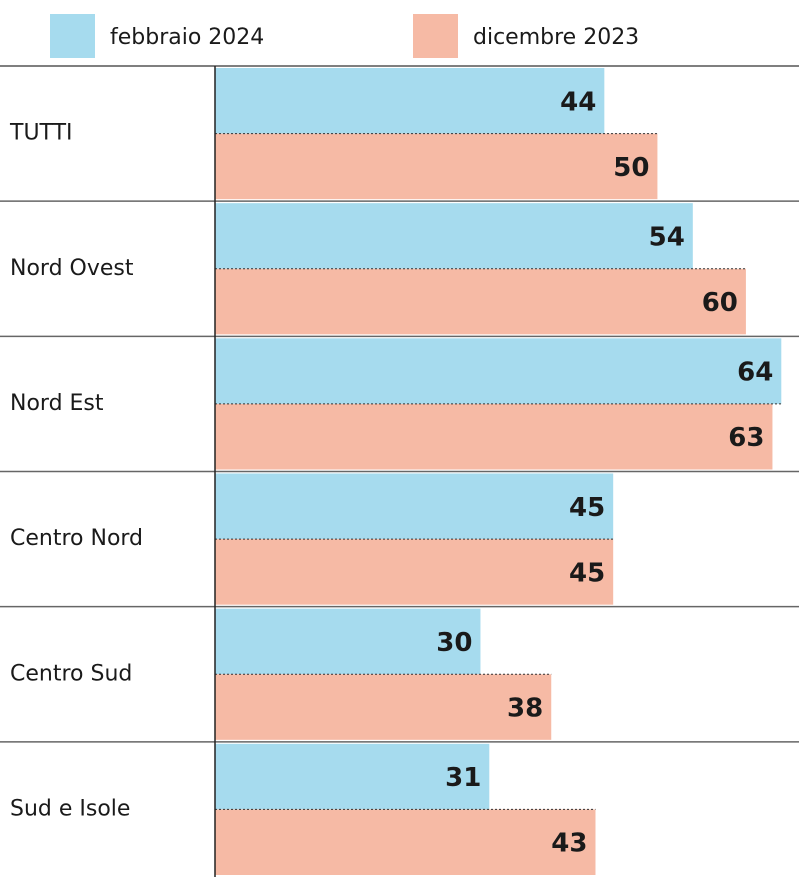 The width and height of the screenshot is (799, 877). I want to click on value-label: 31, so click(463, 778).